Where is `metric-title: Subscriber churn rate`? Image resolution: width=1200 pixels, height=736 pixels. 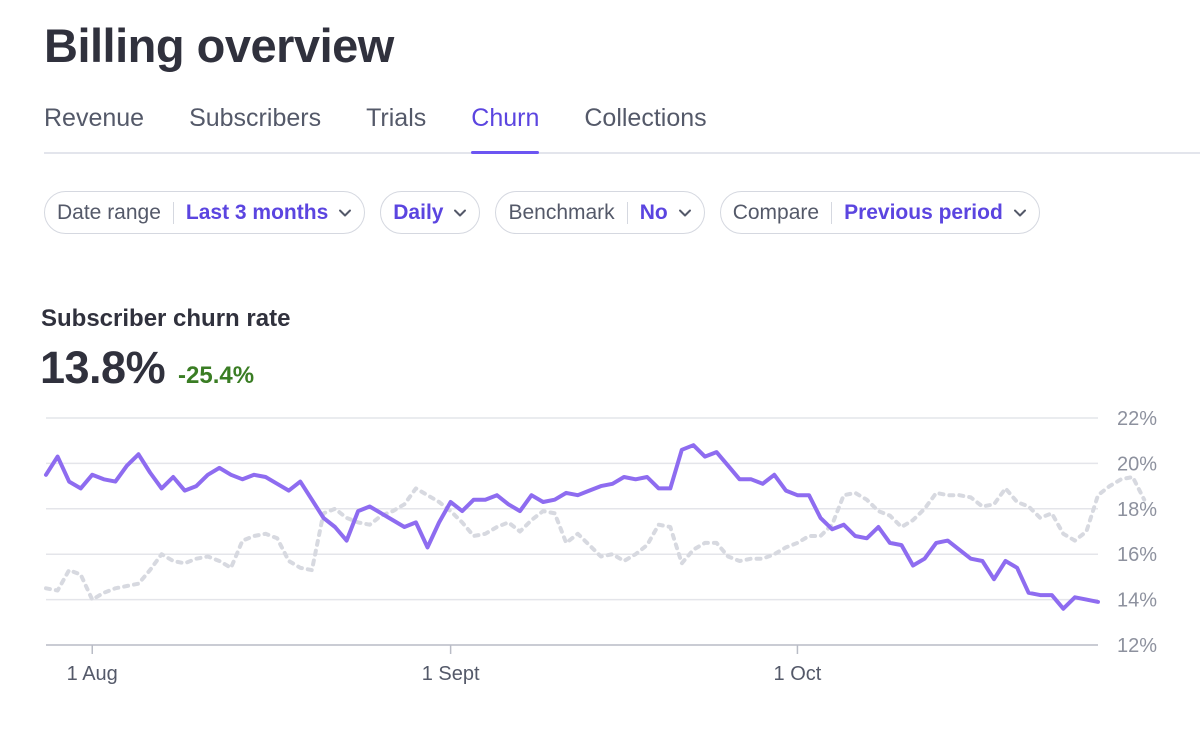
metric-title: Subscriber churn rate is located at coordinates (166, 318).